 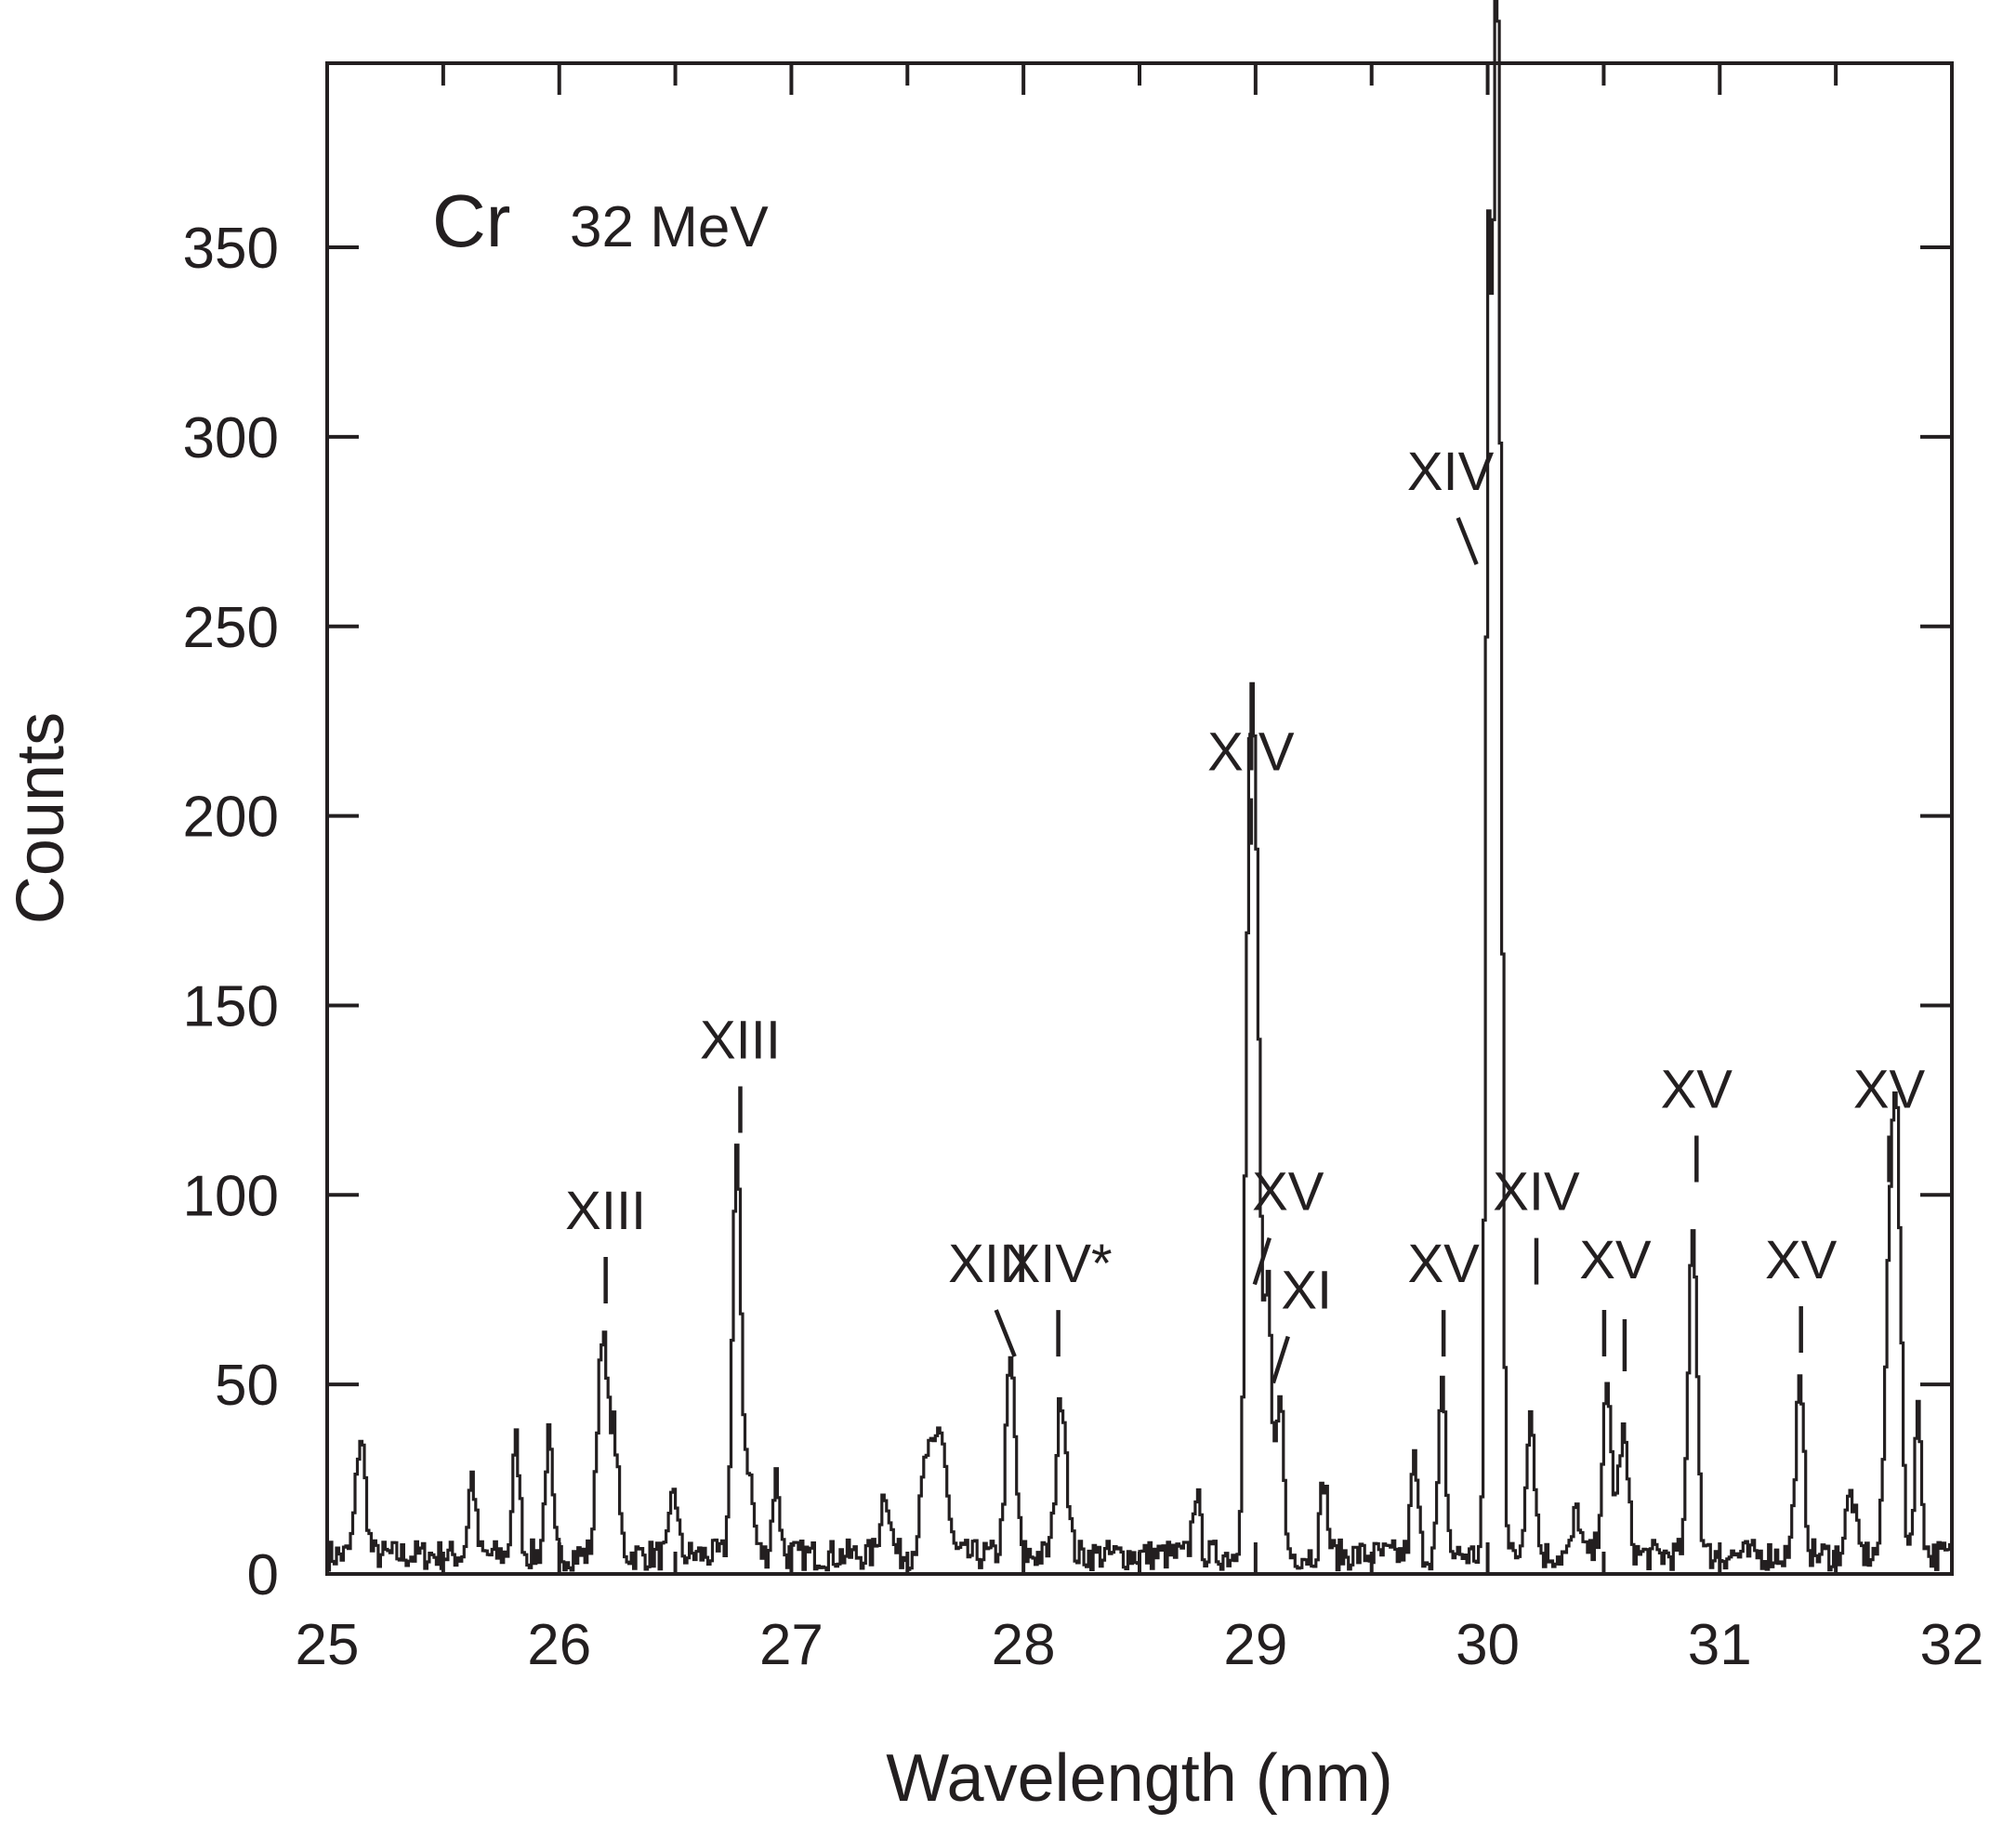 I want to click on y-tick-label: 100, so click(x=231, y=1196).